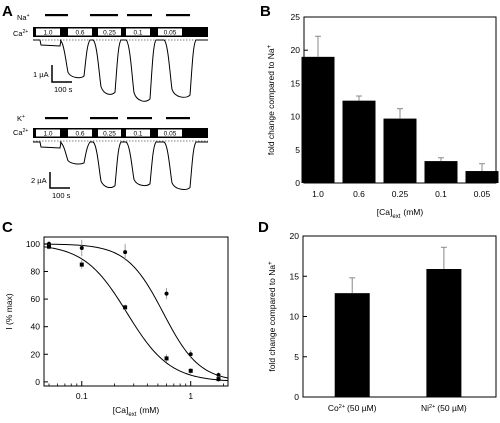  What do you see at coordinates (296, 83) in the screenshot?
I see `chart-b-ytick-label-3: 15` at bounding box center [296, 83].